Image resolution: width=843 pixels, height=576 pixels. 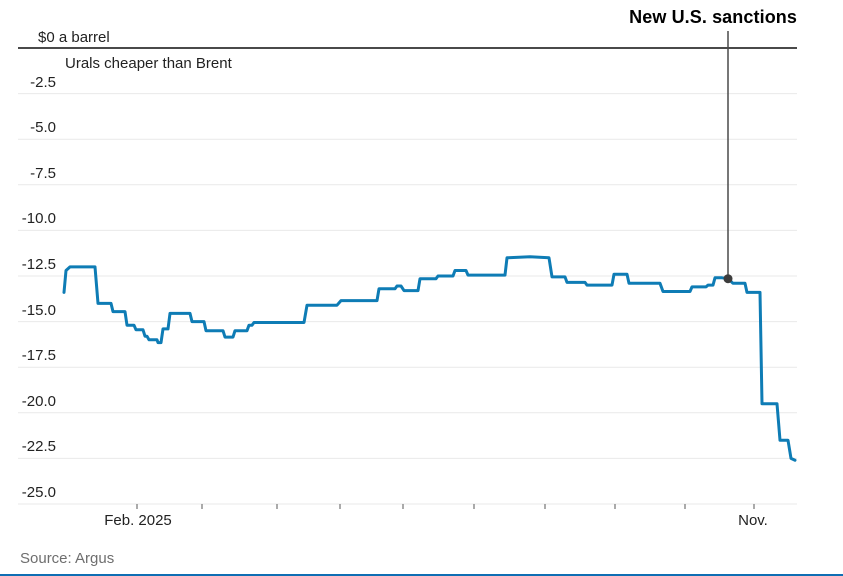 What do you see at coordinates (445, 506) in the screenshot?
I see `x-axis-ticks` at bounding box center [445, 506].